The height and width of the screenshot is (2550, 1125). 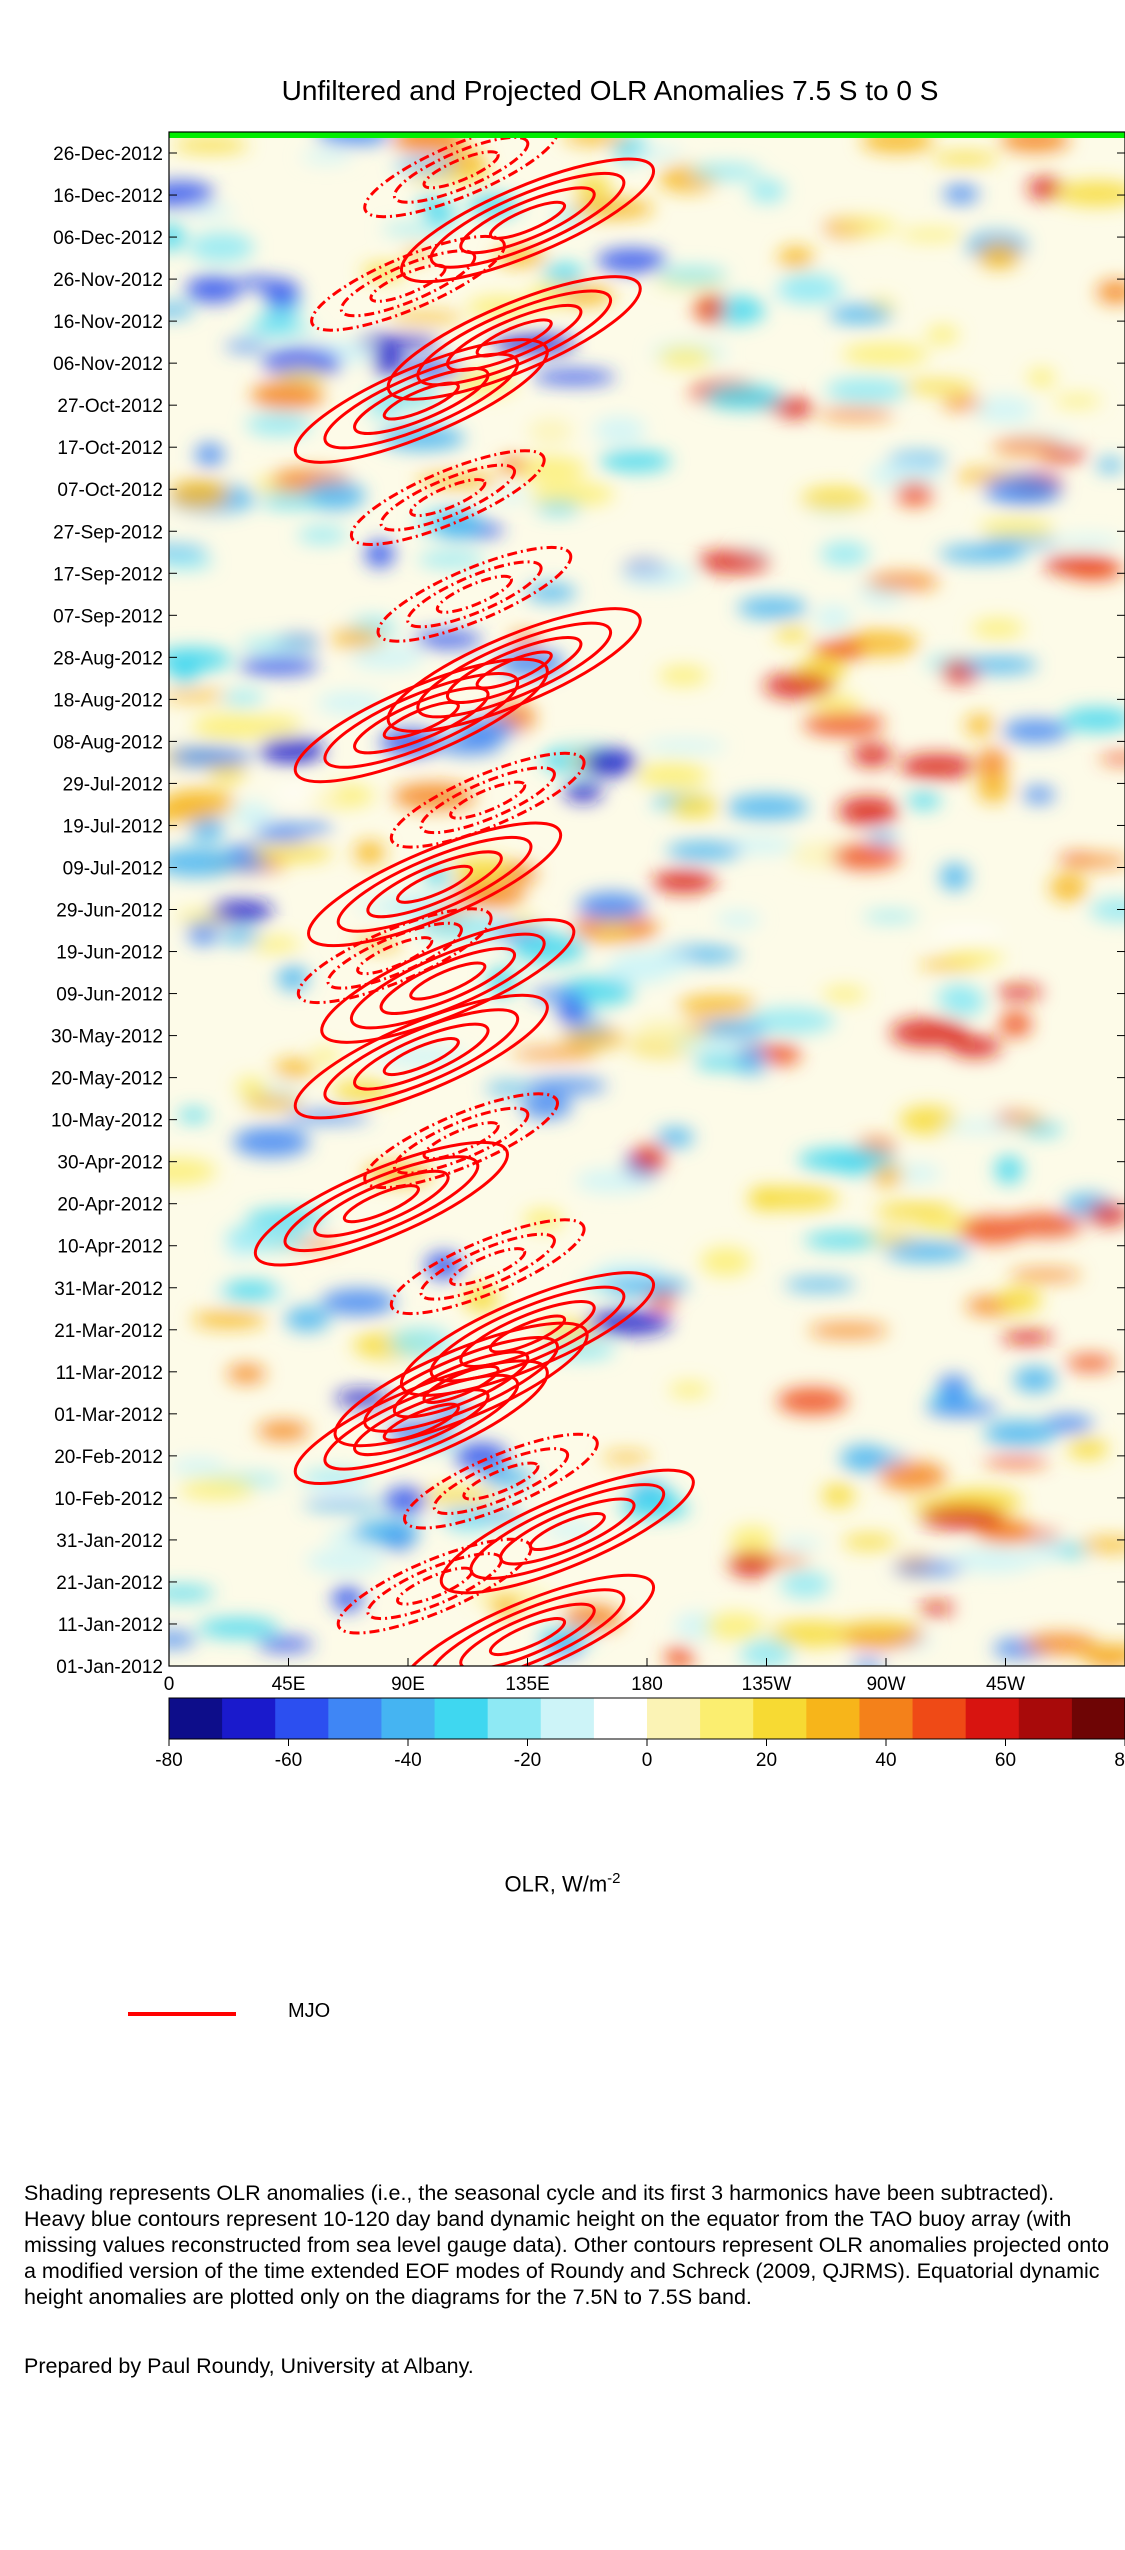 What do you see at coordinates (108, 1289) in the screenshot?
I see `y-tick-label: 31-Mar-2012` at bounding box center [108, 1289].